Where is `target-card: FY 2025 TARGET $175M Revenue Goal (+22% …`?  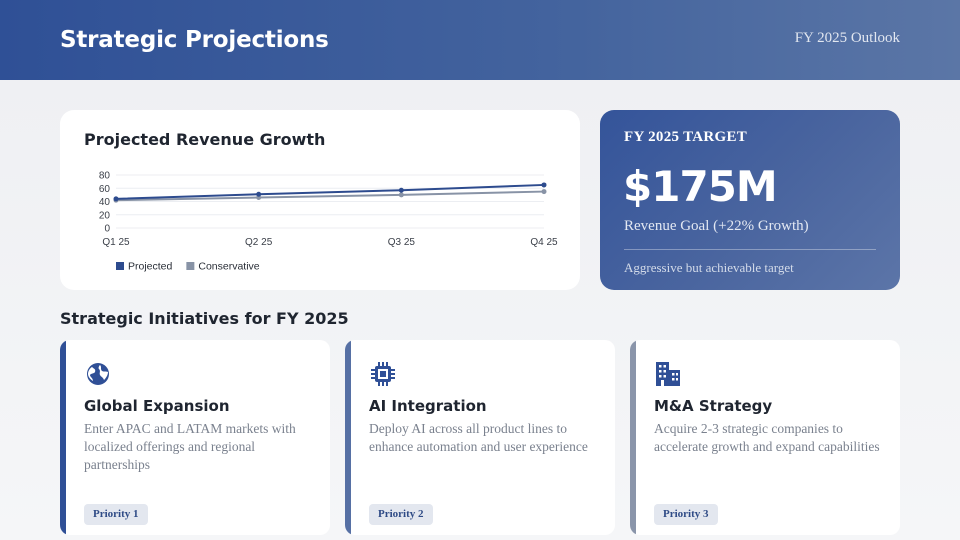
target-card: FY 2025 TARGET $175M Revenue Goal (+22% … is located at coordinates (750, 200).